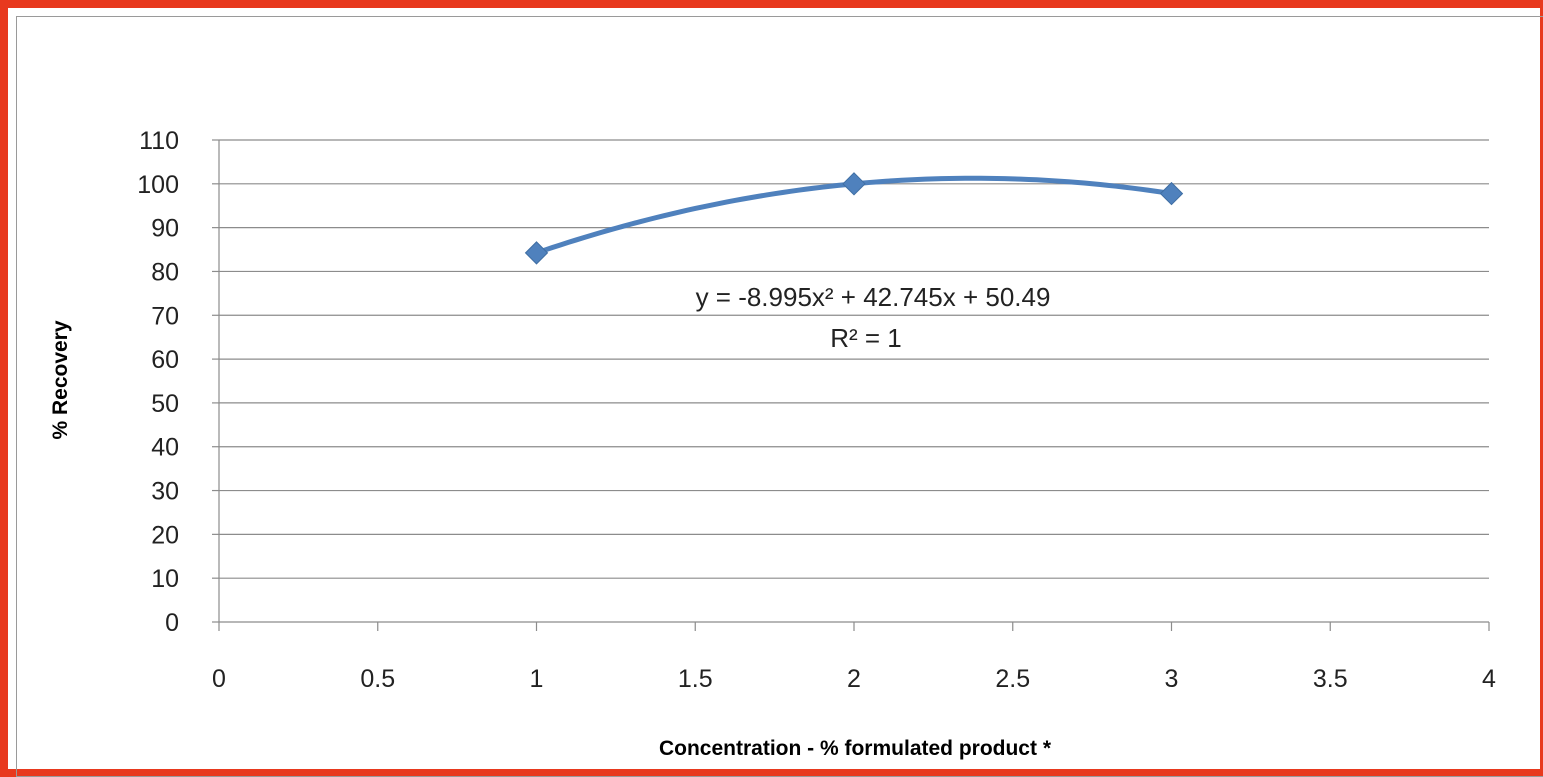  I want to click on y-tick-label: 0, so click(172, 623).